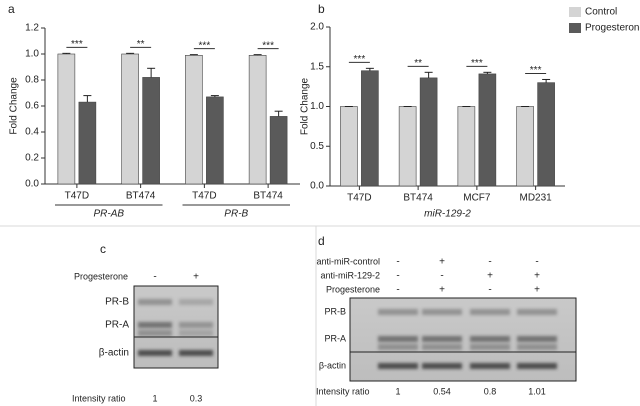 The image size is (640, 406). What do you see at coordinates (32, 132) in the screenshot?
I see `y-tick-label: 0.4` at bounding box center [32, 132].